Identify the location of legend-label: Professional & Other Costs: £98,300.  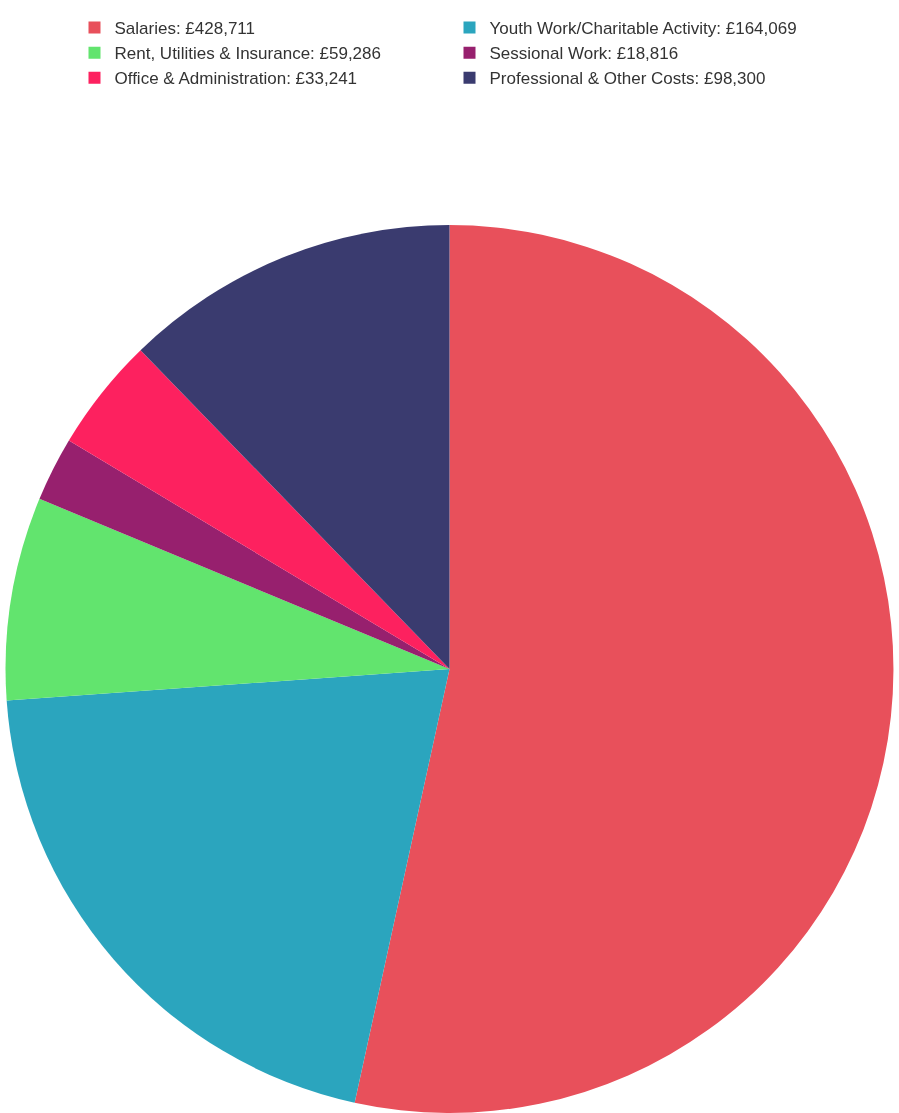
(627, 79).